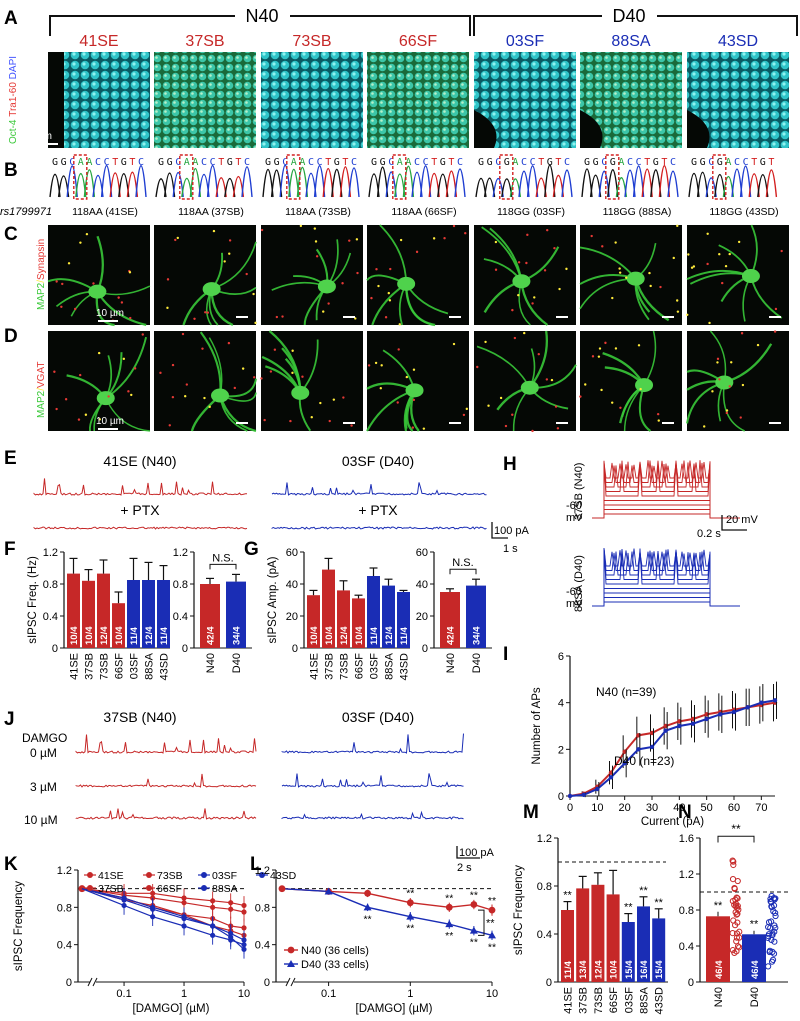  Describe the element at coordinates (211, 663) in the screenshot. I see `x-tick-label: N40` at that location.